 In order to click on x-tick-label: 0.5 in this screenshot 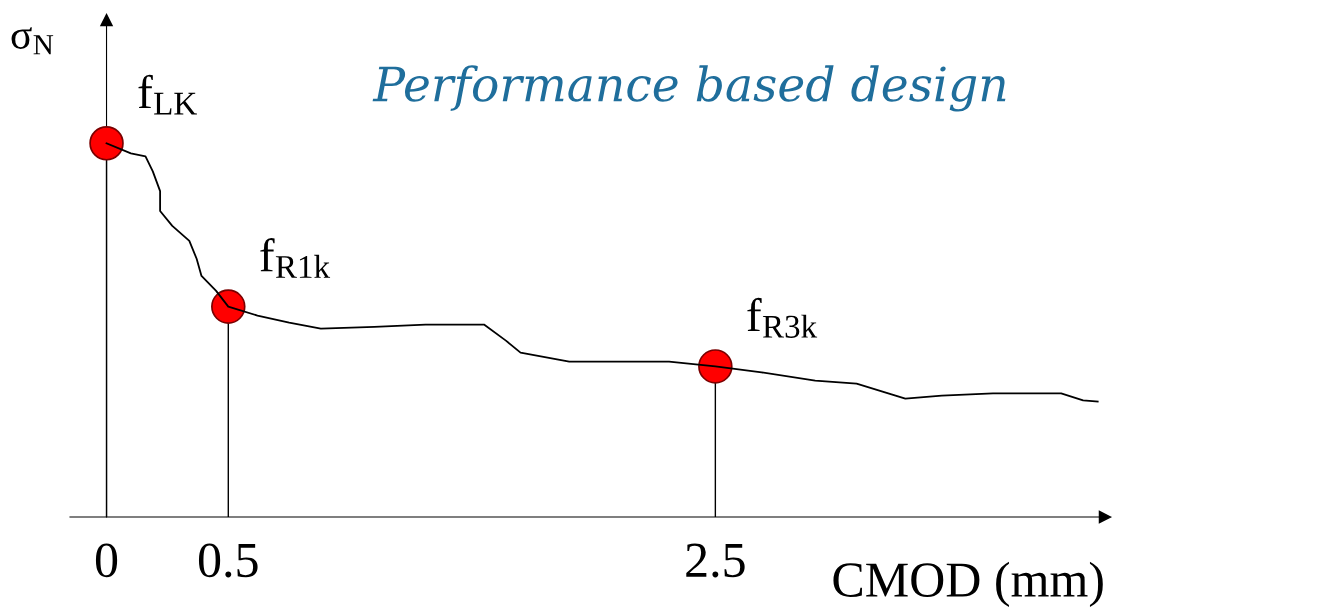, I will do `click(228, 560)`.